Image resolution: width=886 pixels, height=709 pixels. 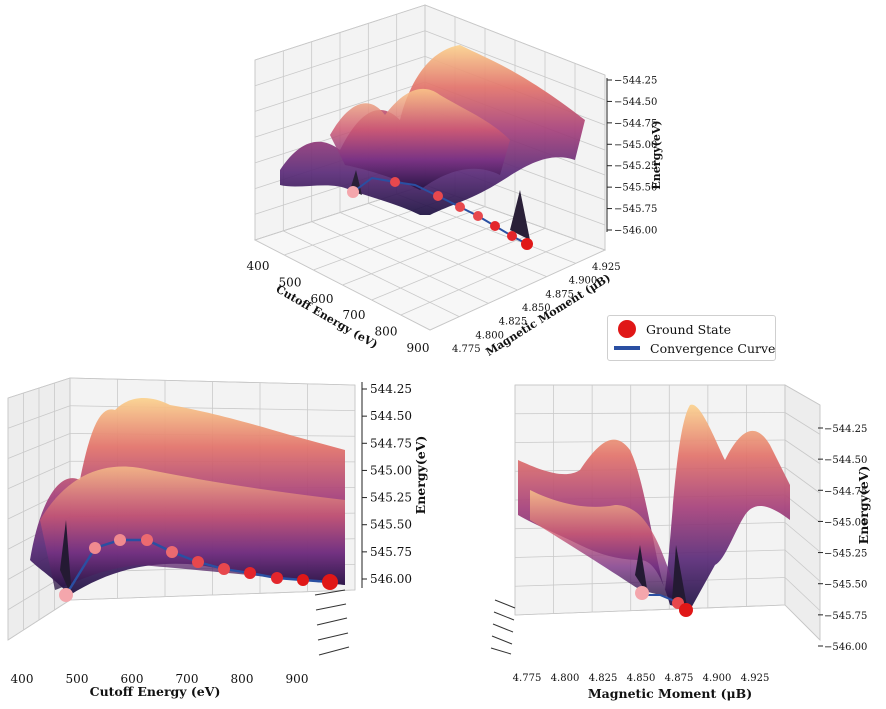 What do you see at coordinates (187, 498) in the screenshot?
I see `bl-surface` at bounding box center [187, 498].